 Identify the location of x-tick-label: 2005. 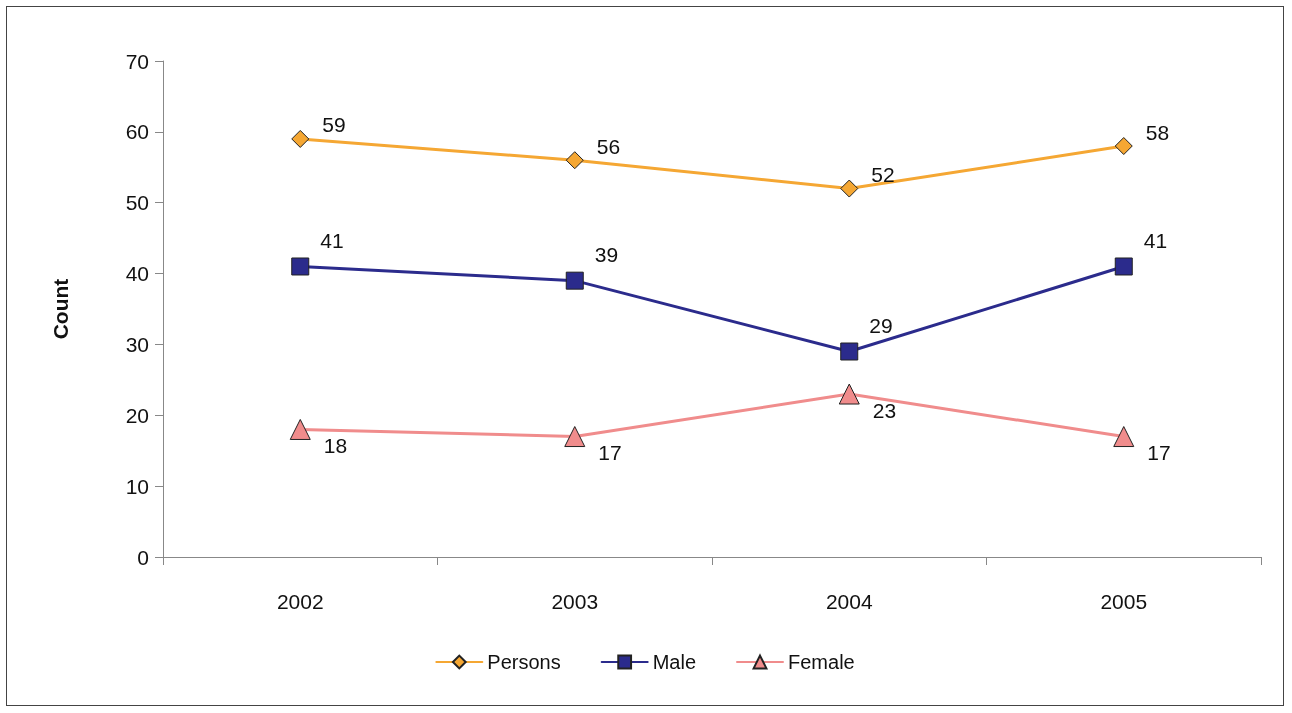
(1124, 601).